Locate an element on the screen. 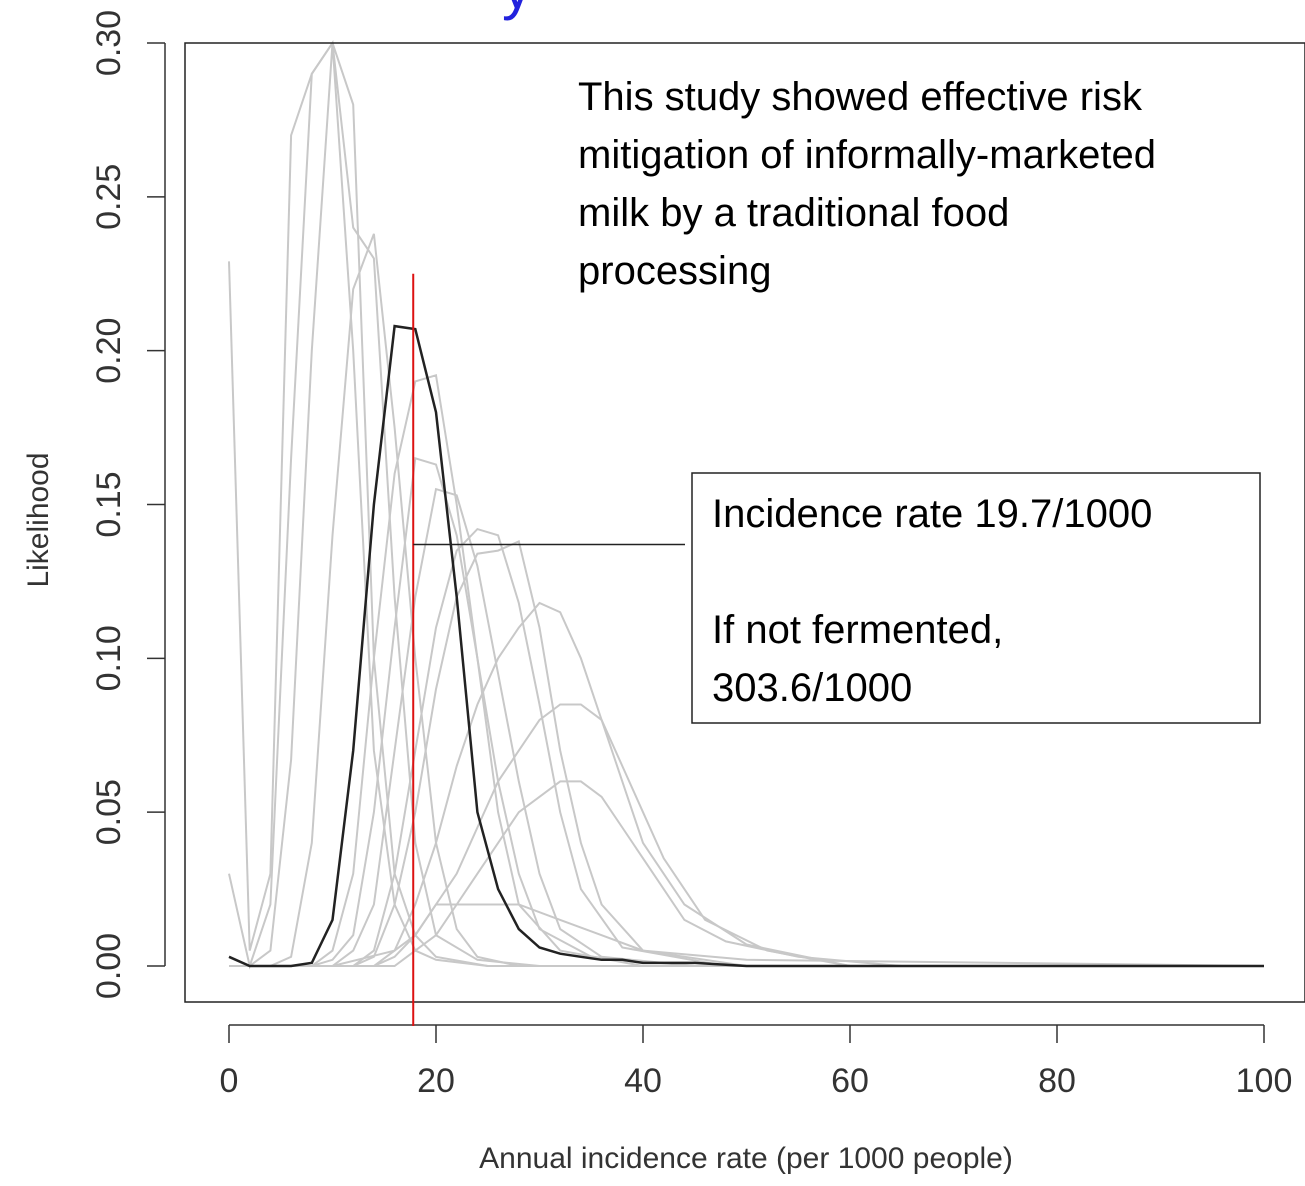  top-text-line: mitigation of informally-marketed is located at coordinates (867, 155).